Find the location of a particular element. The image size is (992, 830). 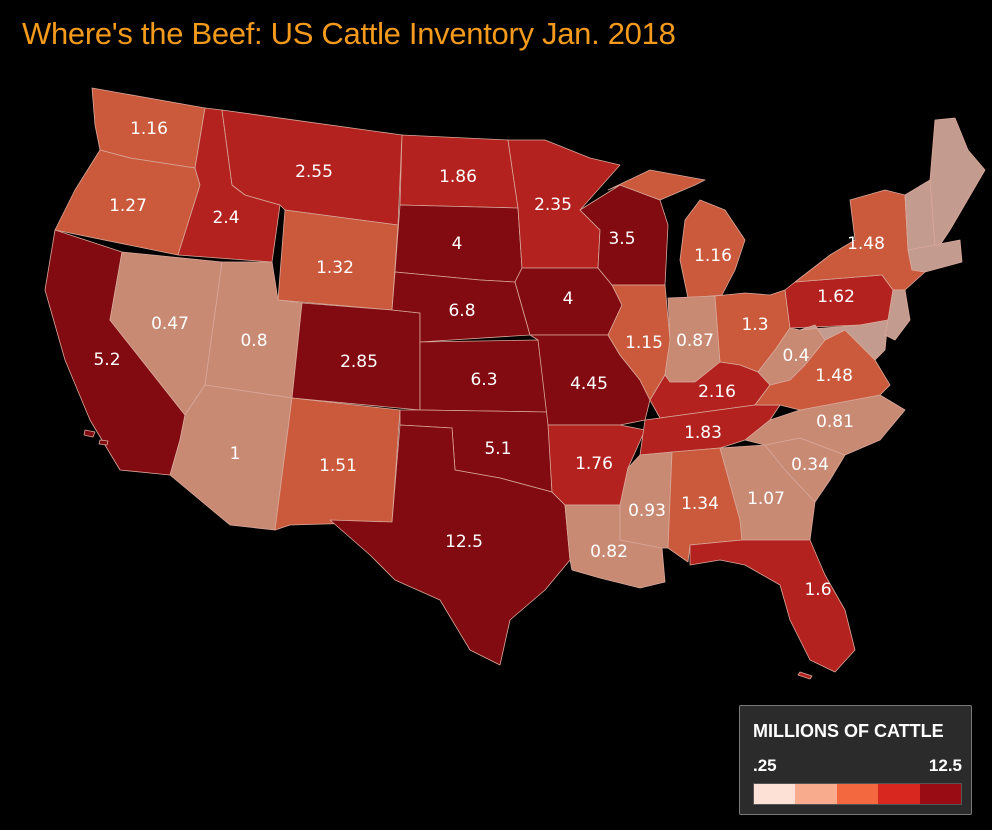

state-label-KY: 2.16 is located at coordinates (717, 392).